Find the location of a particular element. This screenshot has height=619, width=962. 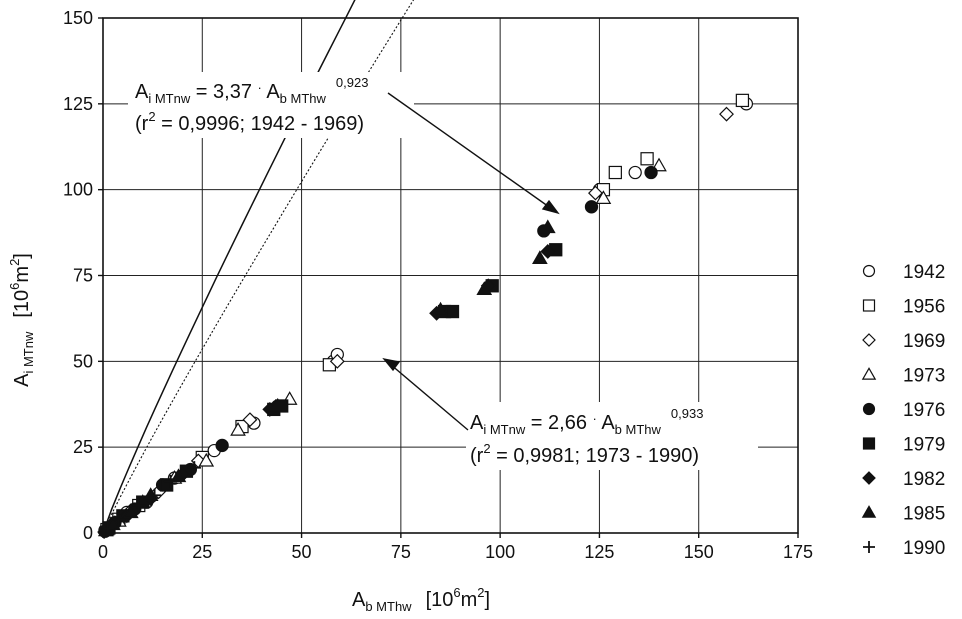

svg-text: Ai MTnw[106m2] is located at coordinates (21, 320).